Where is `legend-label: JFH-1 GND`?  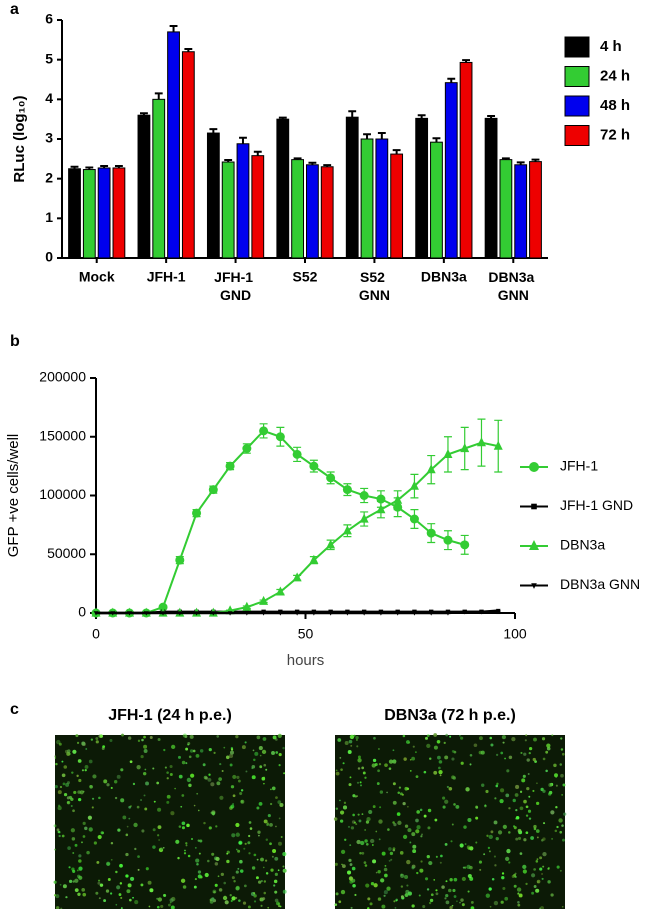
legend-label: JFH-1 GND is located at coordinates (596, 505).